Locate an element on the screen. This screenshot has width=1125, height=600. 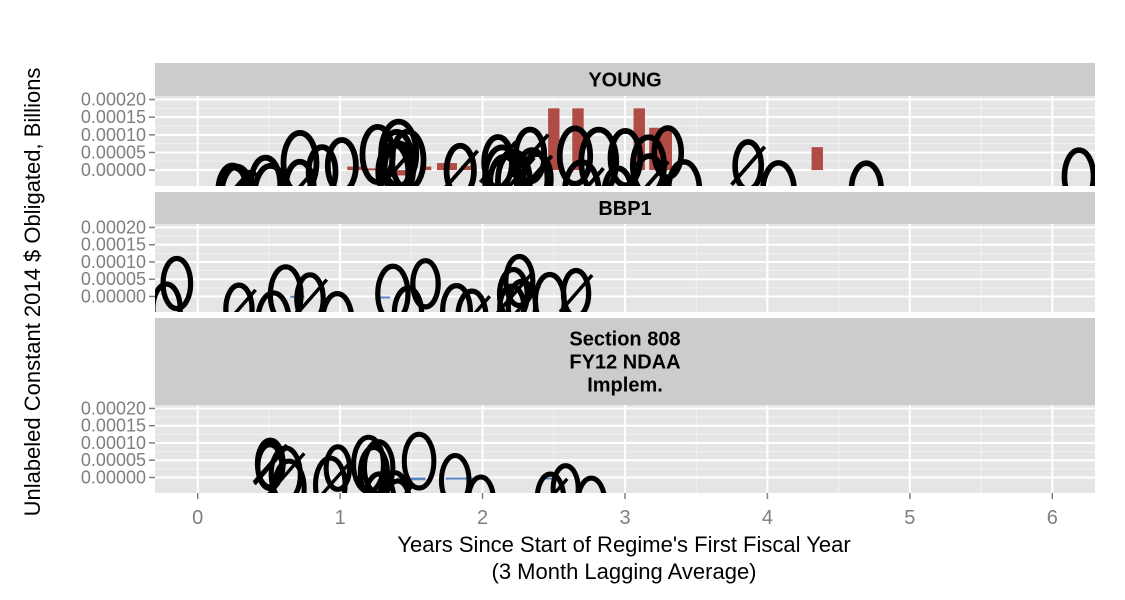
x-tick-label: 4 is located at coordinates (767, 518).